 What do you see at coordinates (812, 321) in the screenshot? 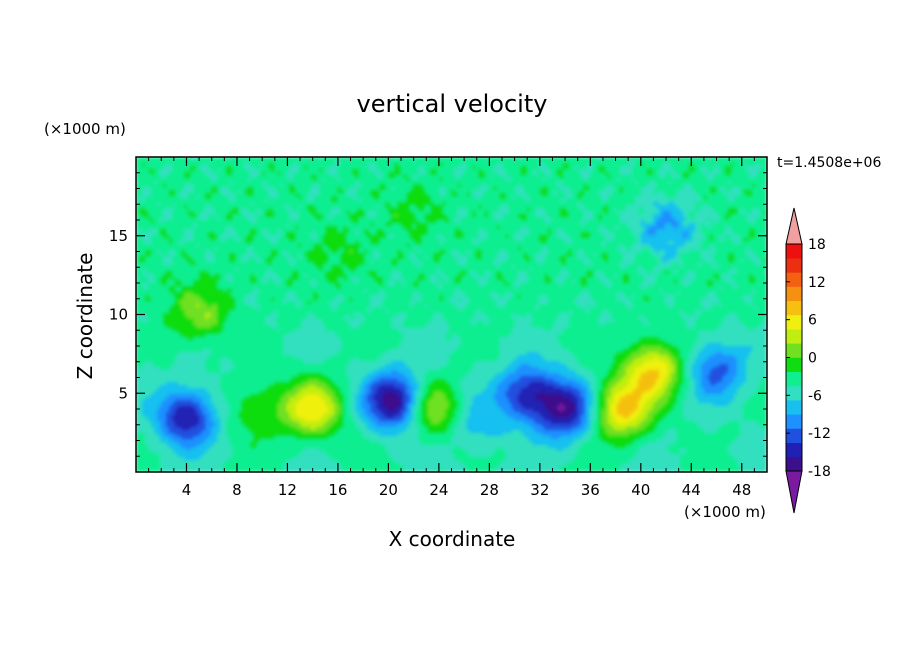
I see `colorbar-tick-label: 6` at bounding box center [812, 321].